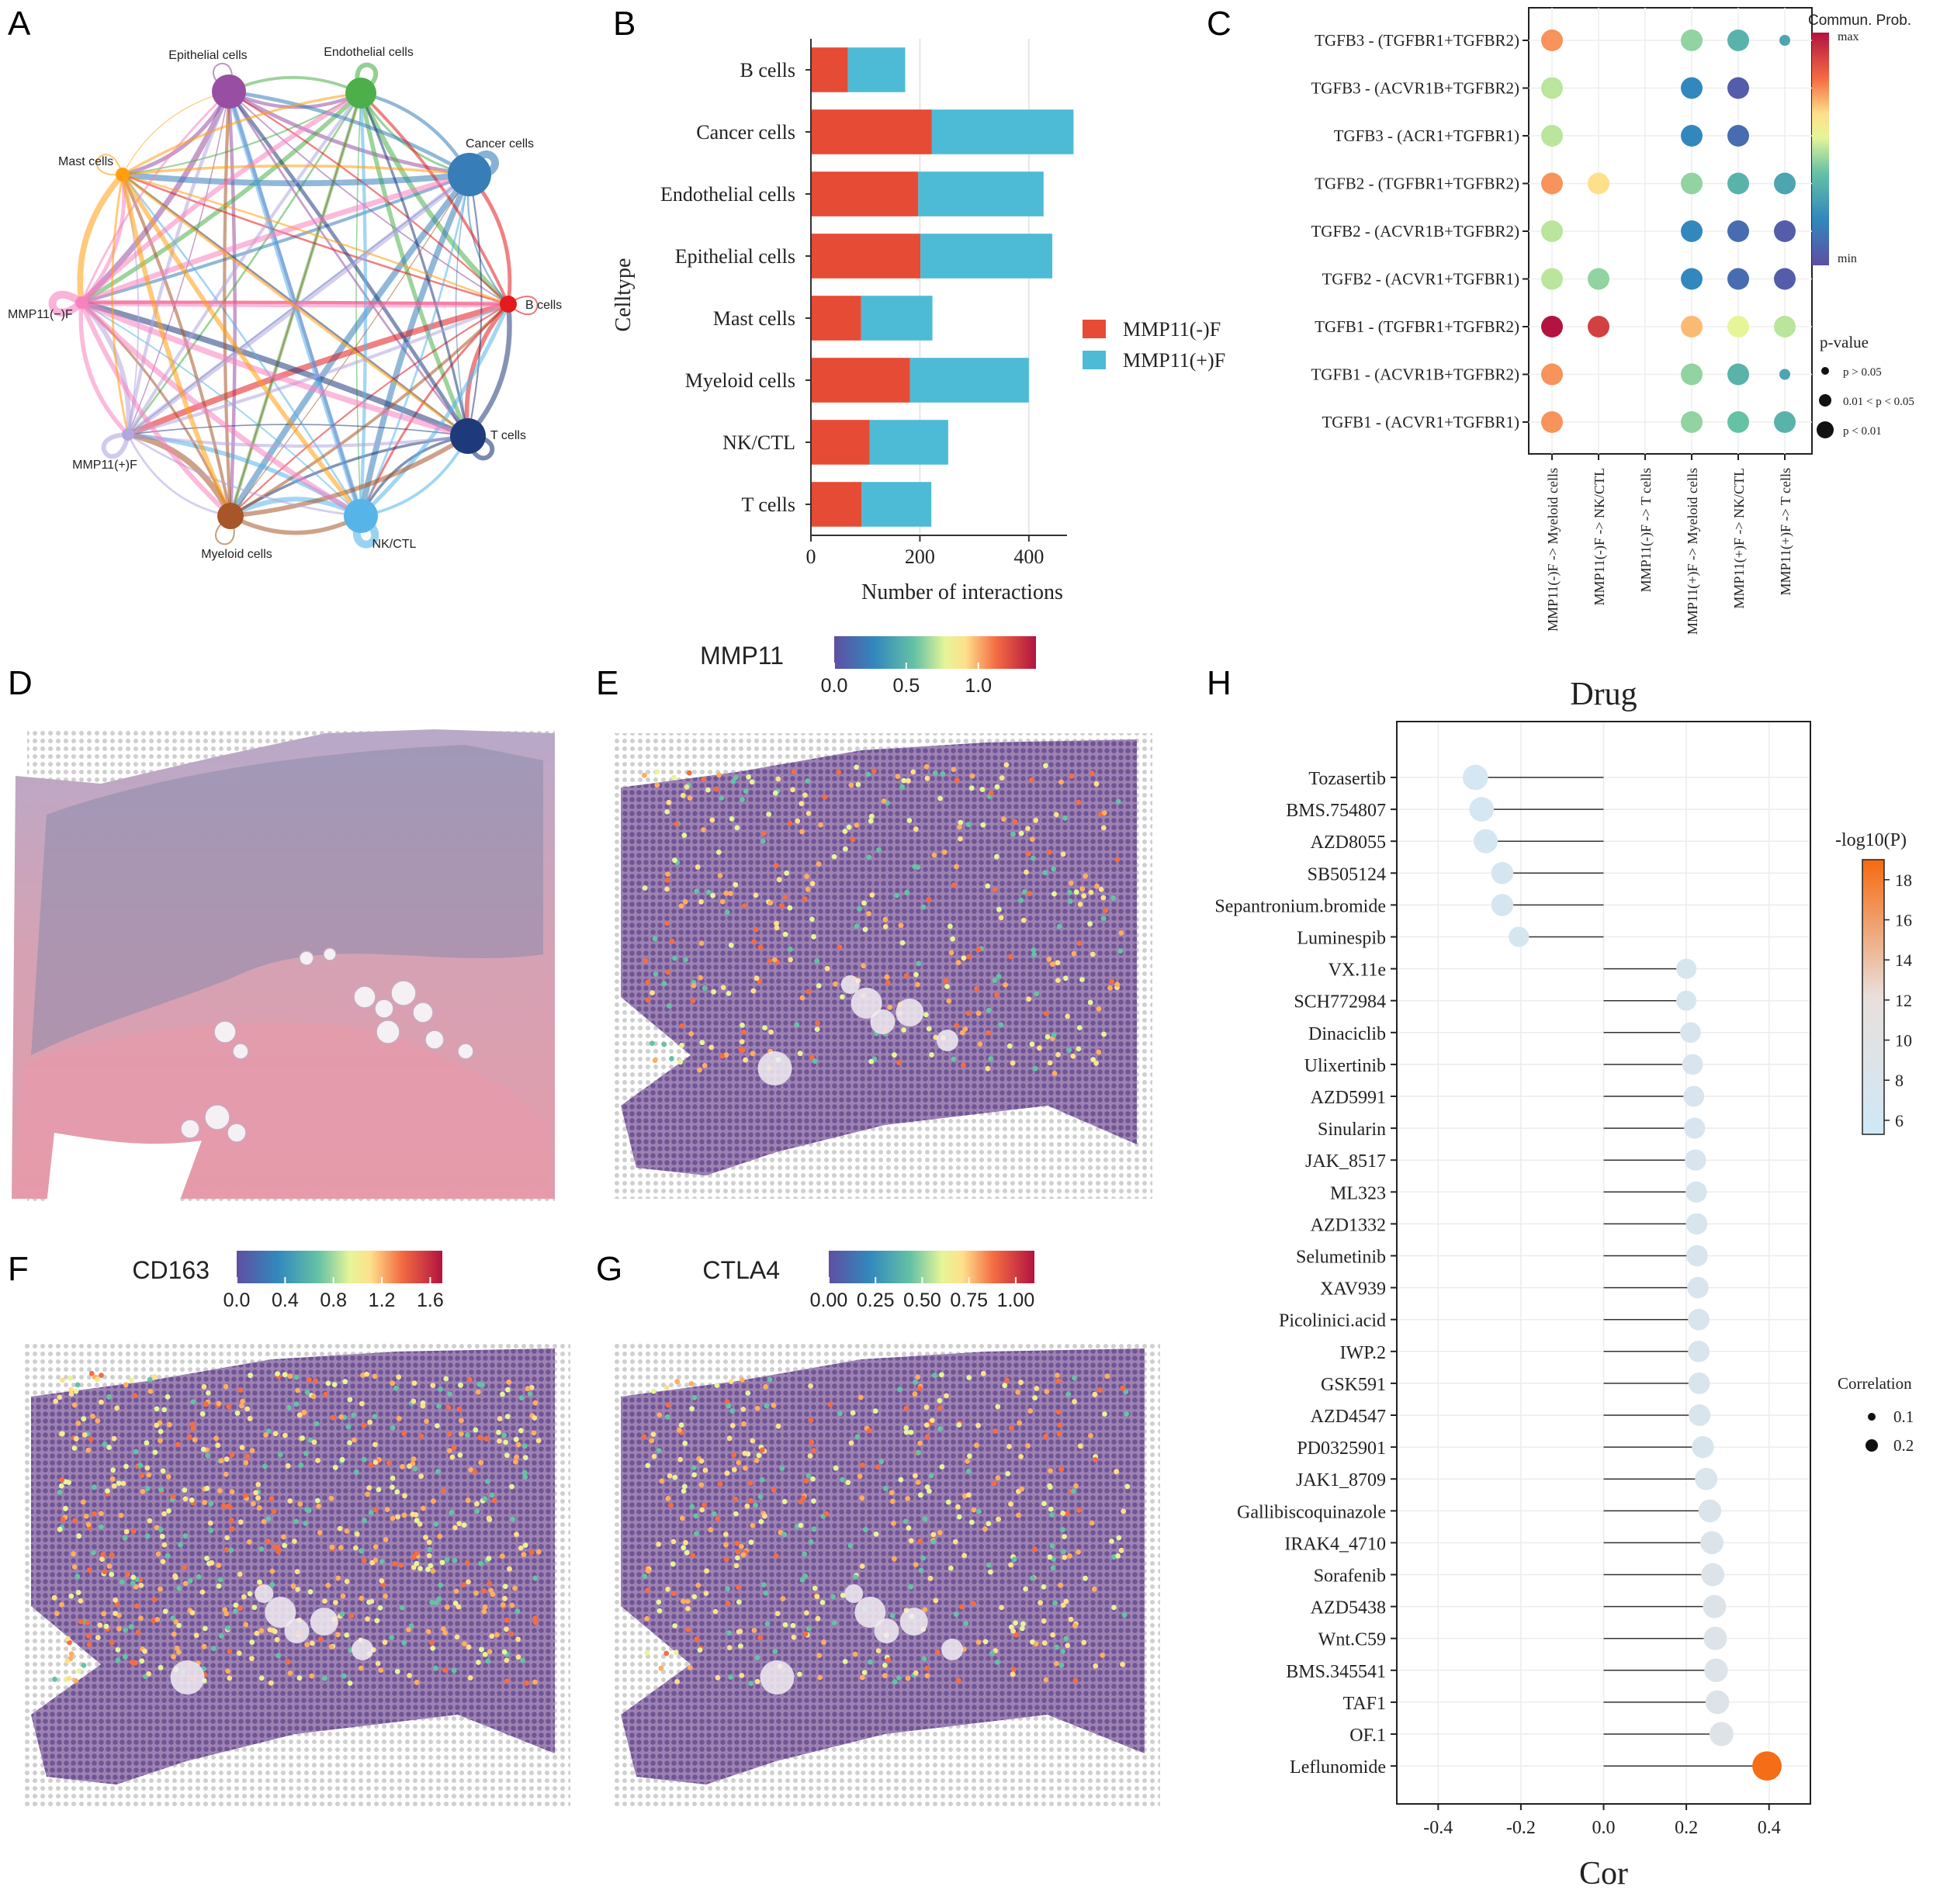 The image size is (1940, 1904). I want to click on drug-label: AZD1332, so click(1349, 1225).